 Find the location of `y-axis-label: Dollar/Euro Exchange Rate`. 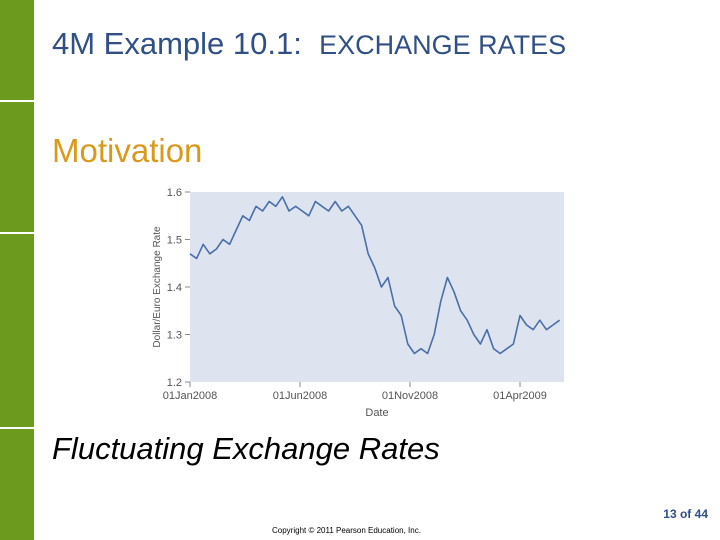

y-axis-label: Dollar/Euro Exchange Rate is located at coordinates (157, 287).